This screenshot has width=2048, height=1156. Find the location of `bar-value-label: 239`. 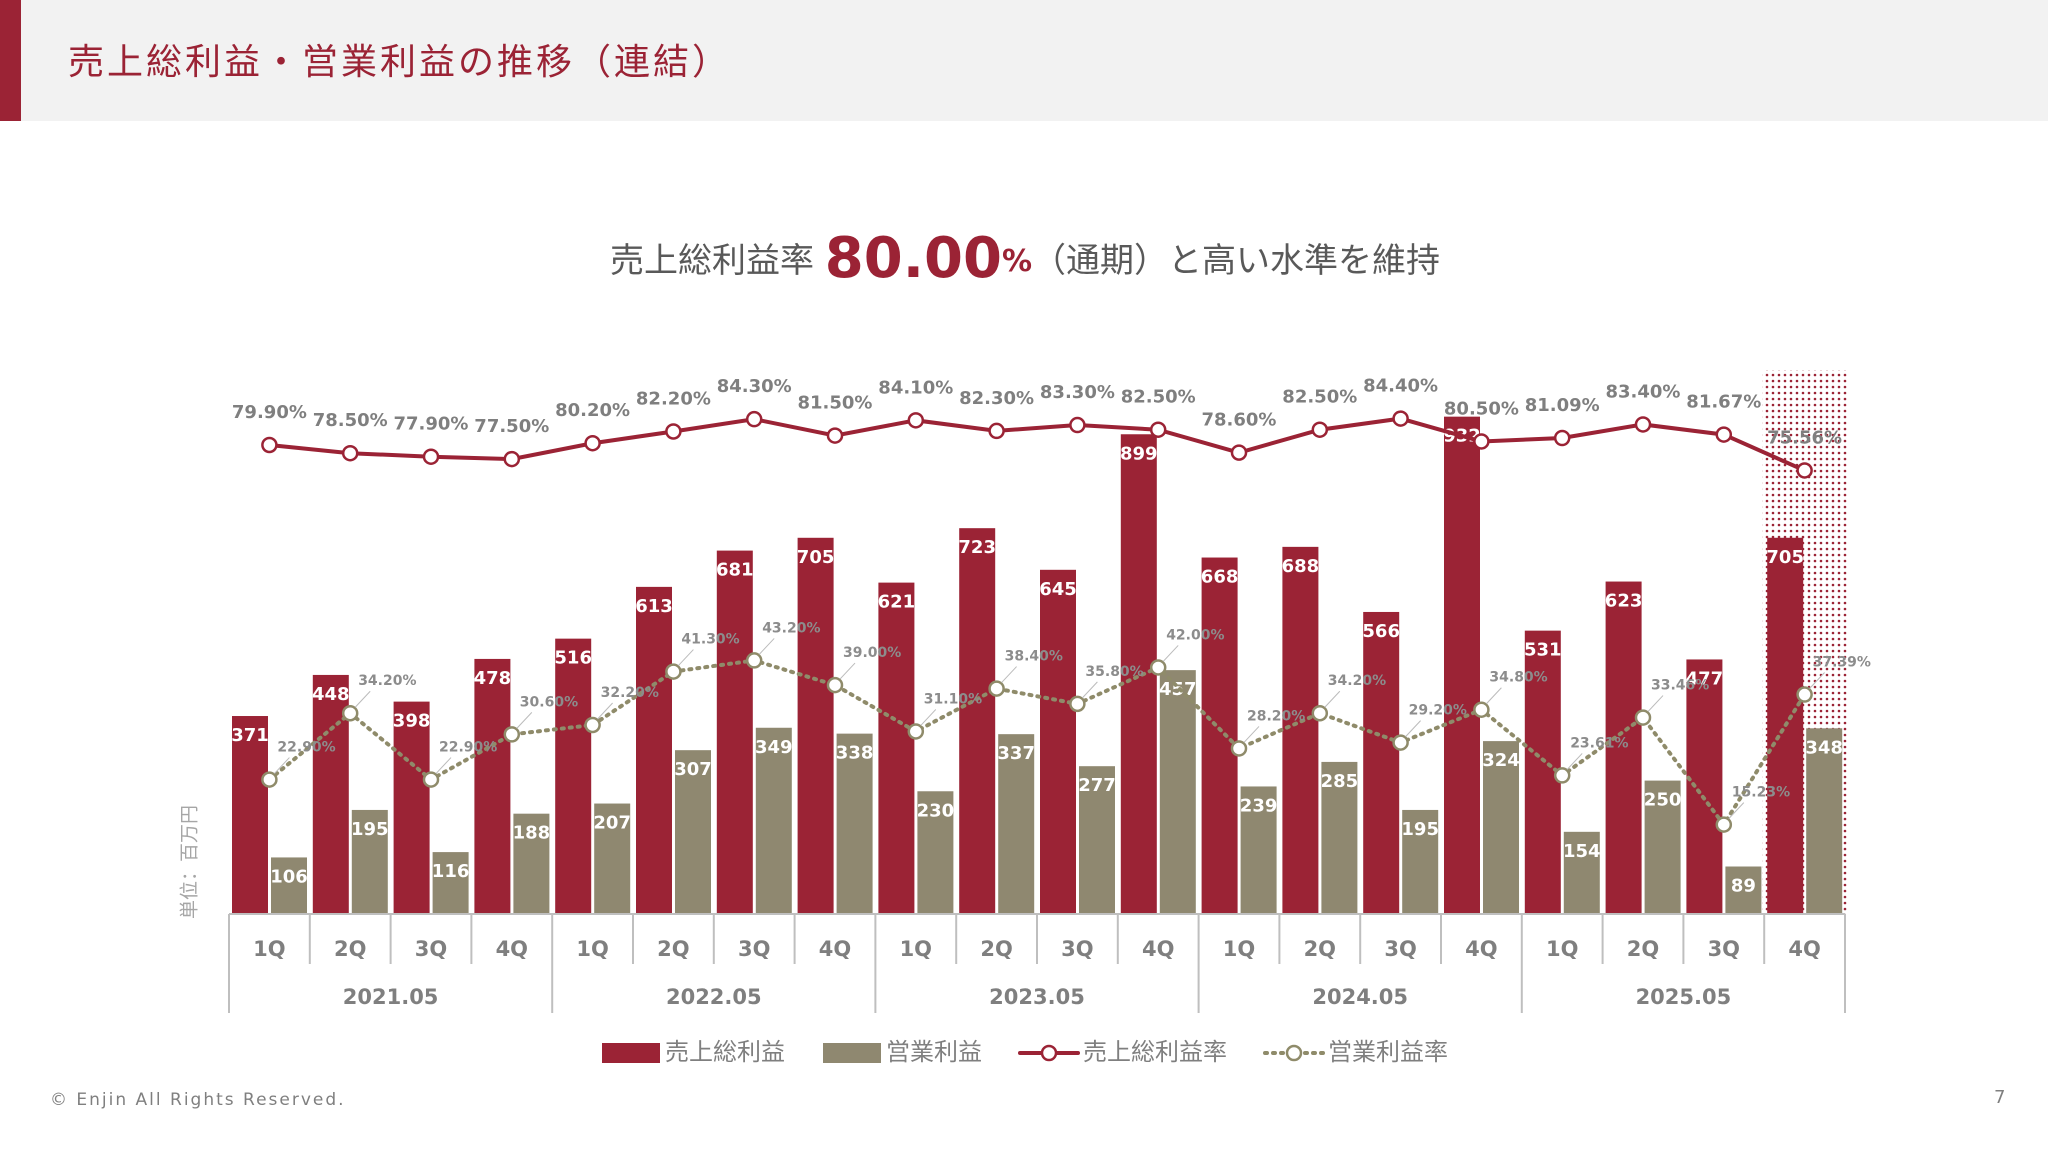

bar-value-label: 239 is located at coordinates (1259, 805).